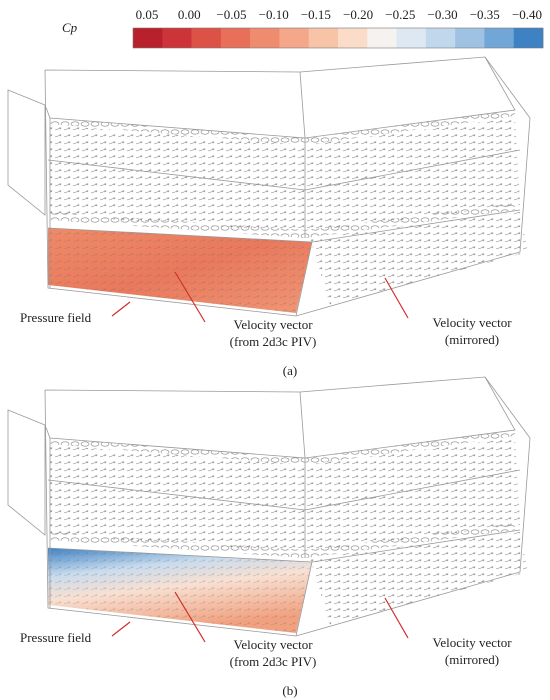 The width and height of the screenshot is (550, 700). What do you see at coordinates (527, 14) in the screenshot?
I see `colorbar-tick-label: −0.40` at bounding box center [527, 14].